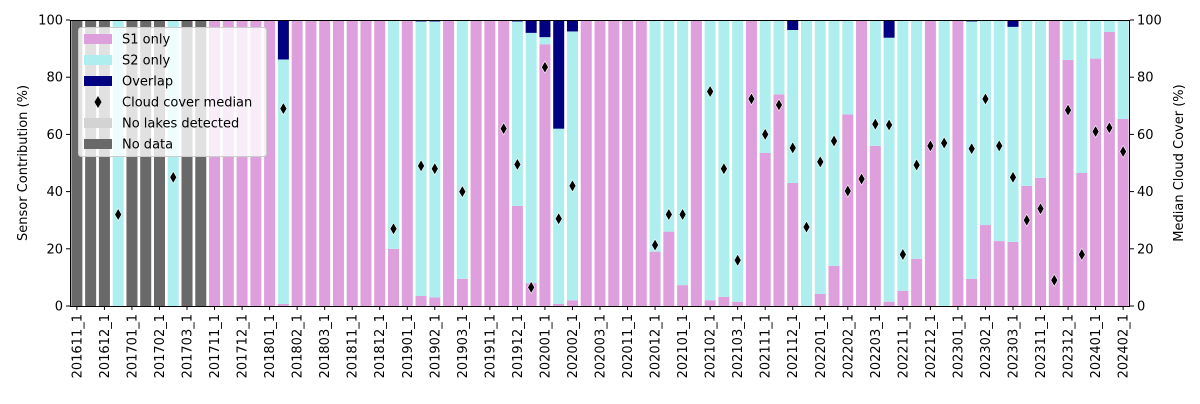 The width and height of the screenshot is (1200, 404). Describe the element at coordinates (98, 102) in the screenshot. I see `legend-marker-icon` at that location.